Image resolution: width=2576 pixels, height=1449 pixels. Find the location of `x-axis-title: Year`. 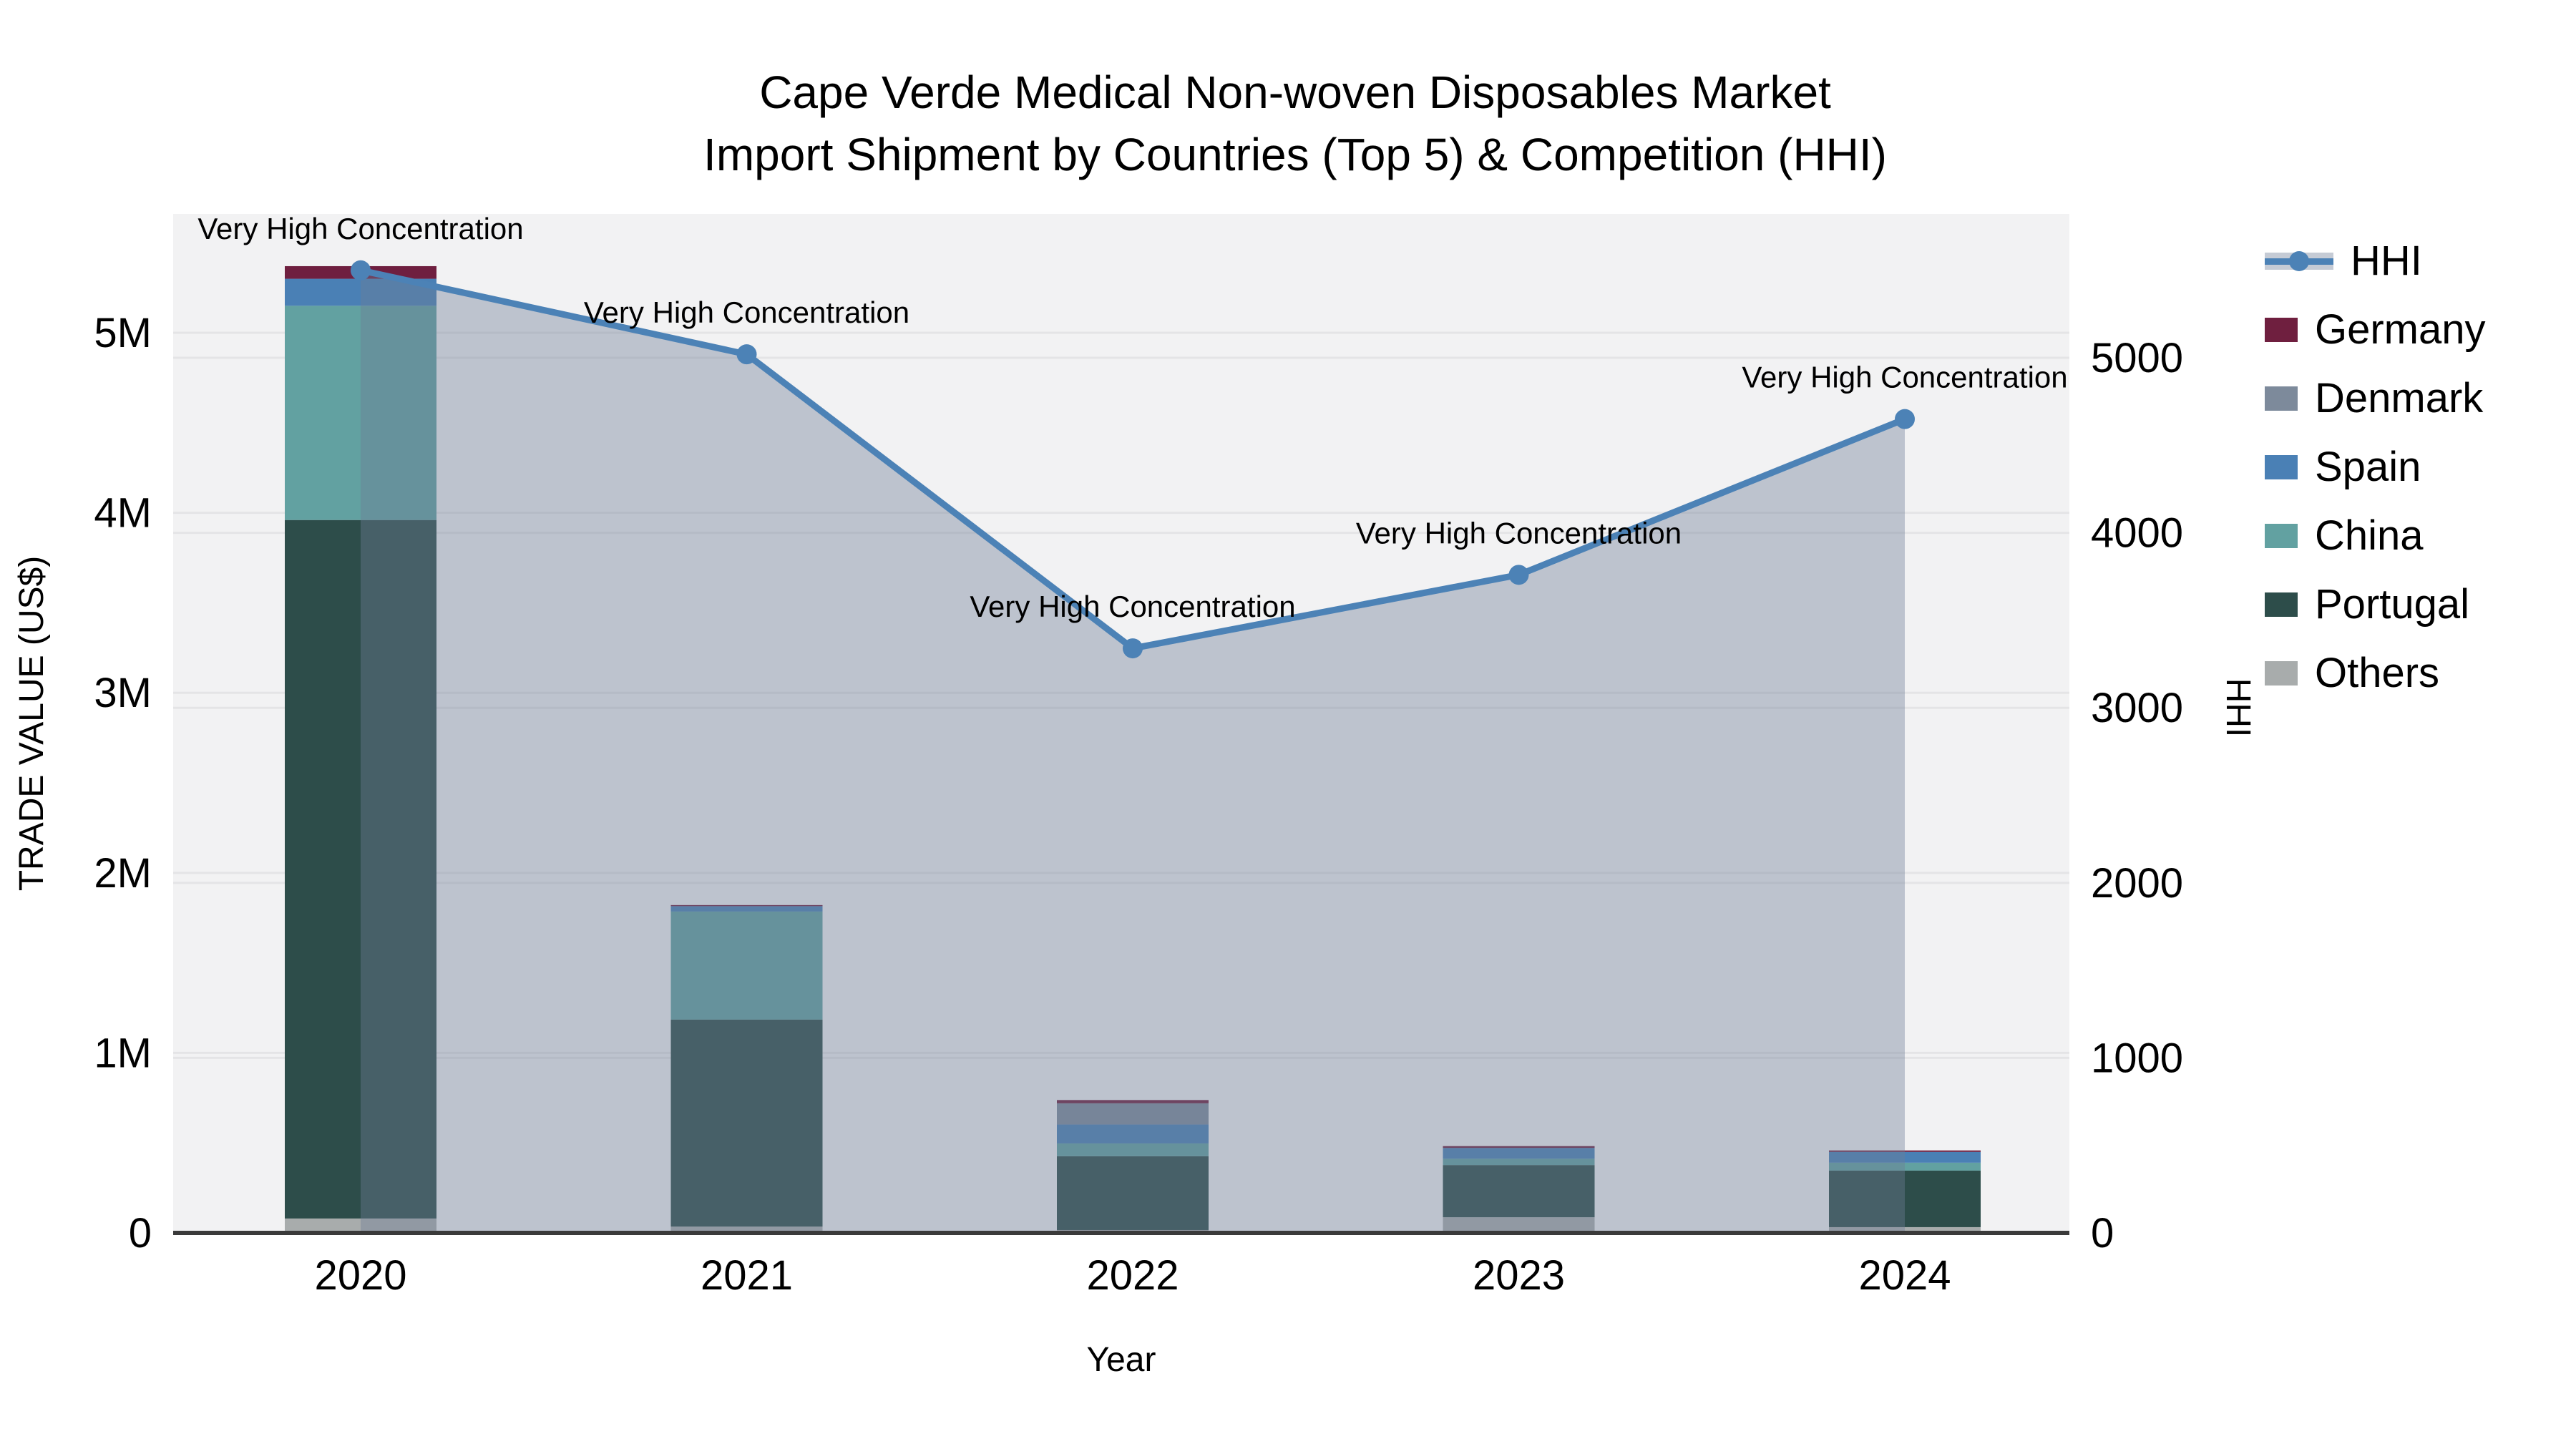

x-axis-title: Year is located at coordinates (1121, 1360).